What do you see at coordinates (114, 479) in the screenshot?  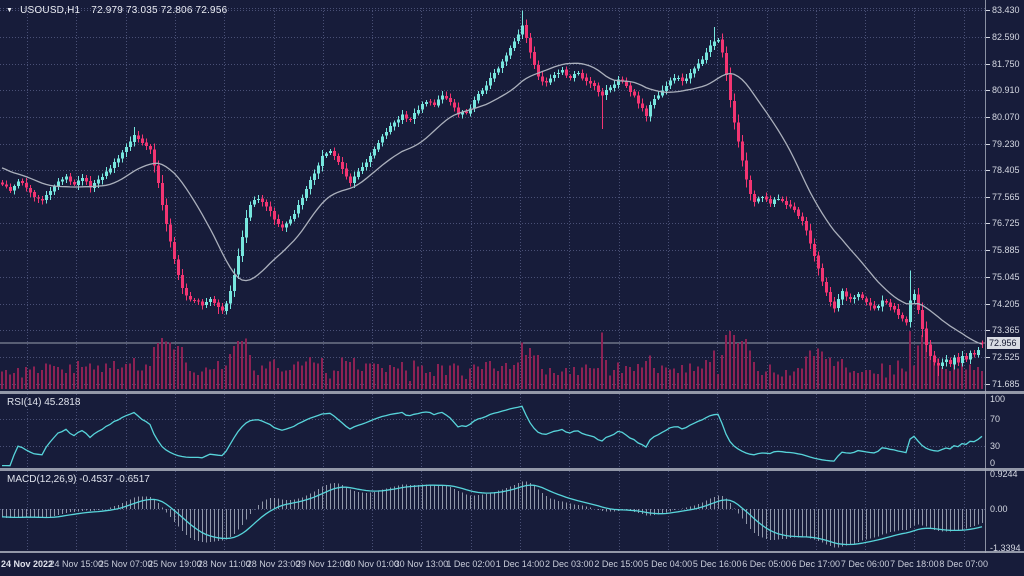 I see `macd-values: -0.4537 -0.6517` at bounding box center [114, 479].